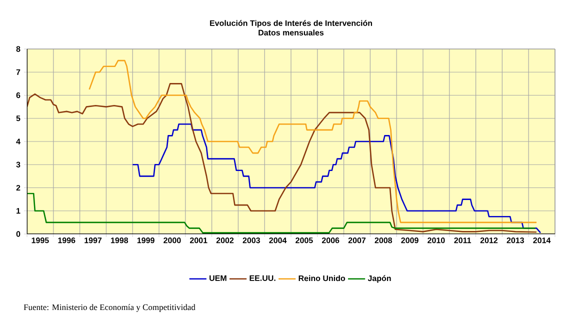 The height and width of the screenshot is (320, 569). I want to click on chart-subtitle: Datos mensuales, so click(291, 33).